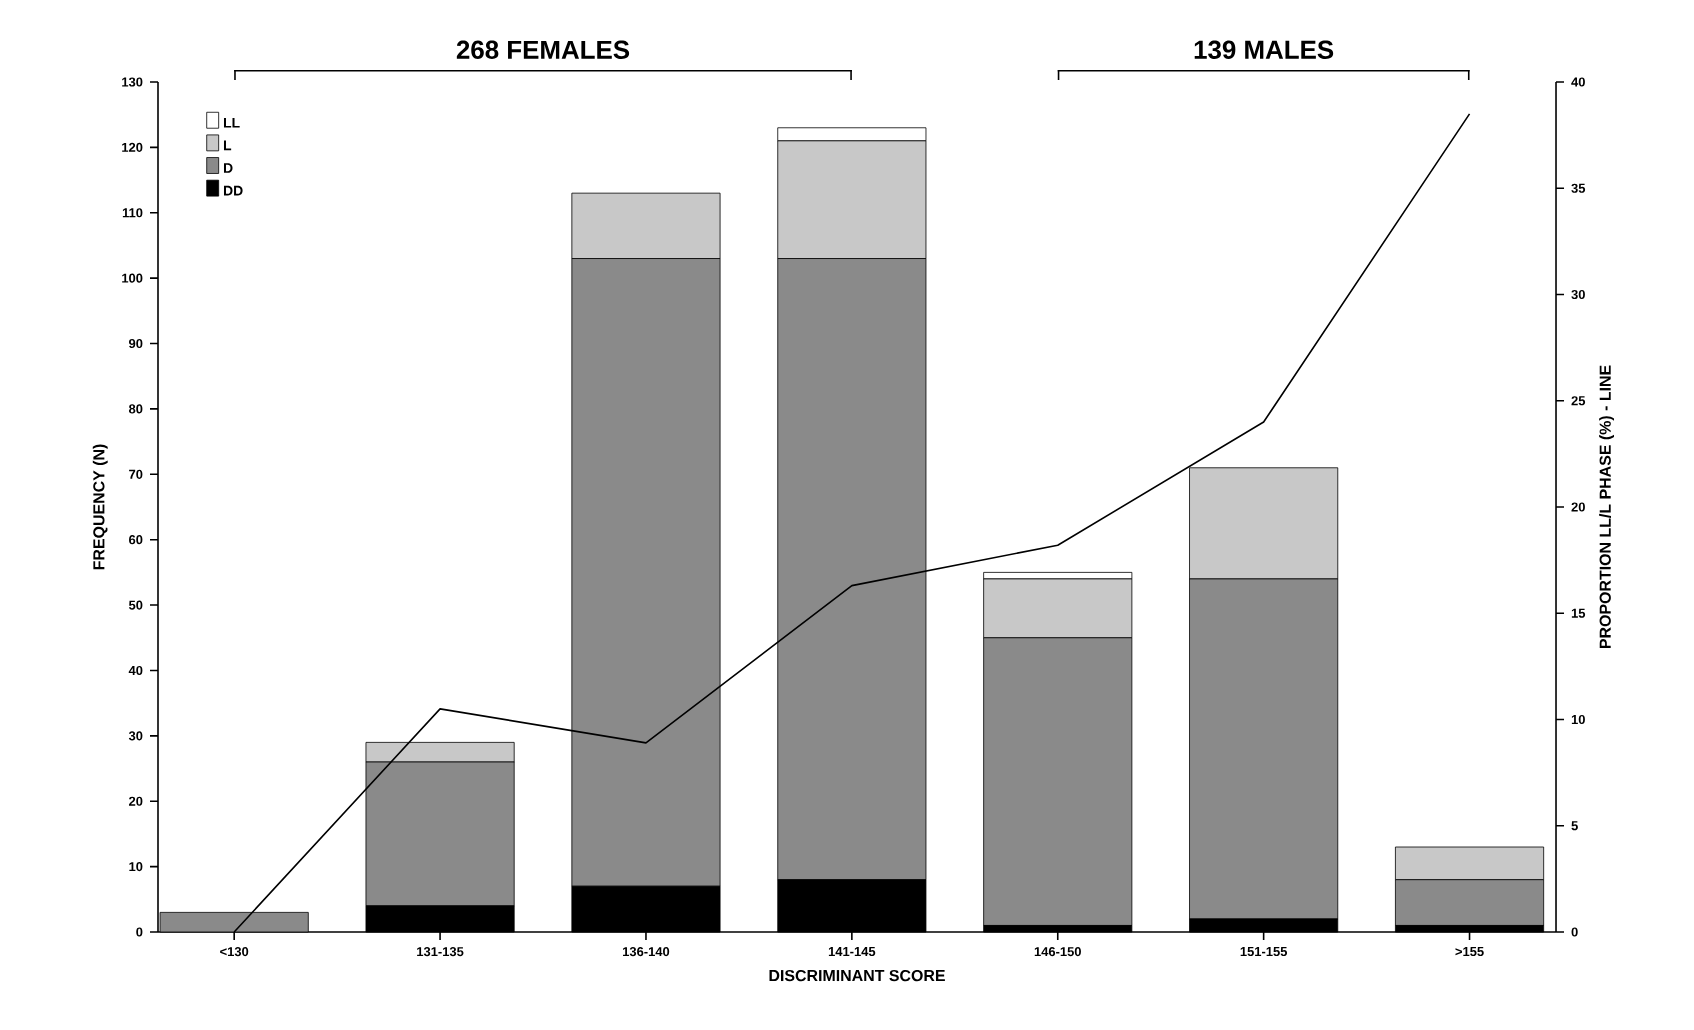 The height and width of the screenshot is (1030, 1694). Describe the element at coordinates (543, 49) in the screenshot. I see `text: 268 FEMALES` at that location.